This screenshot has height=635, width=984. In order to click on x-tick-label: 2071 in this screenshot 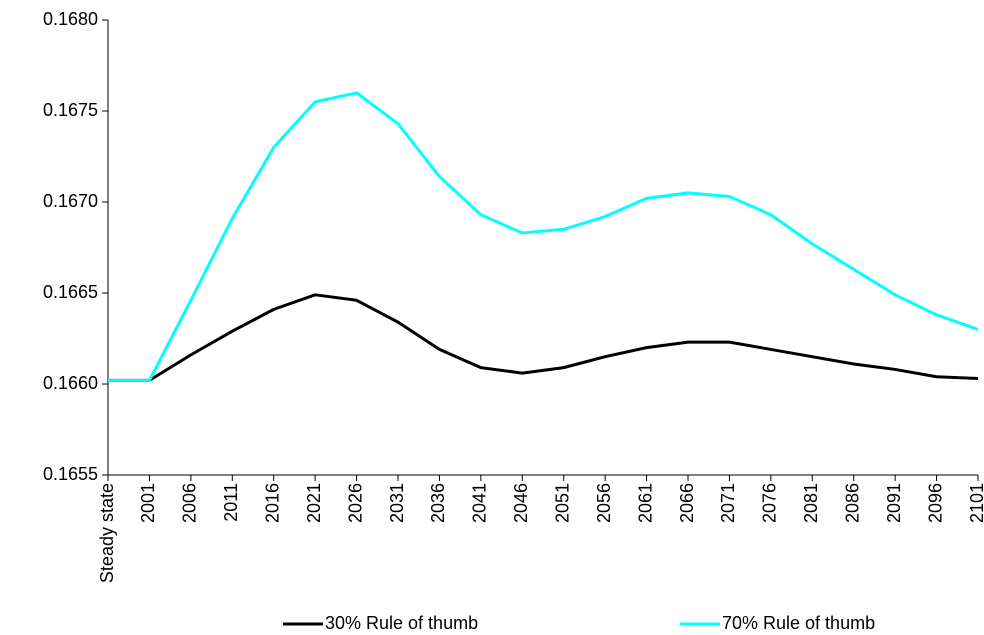, I will do `click(728, 503)`.